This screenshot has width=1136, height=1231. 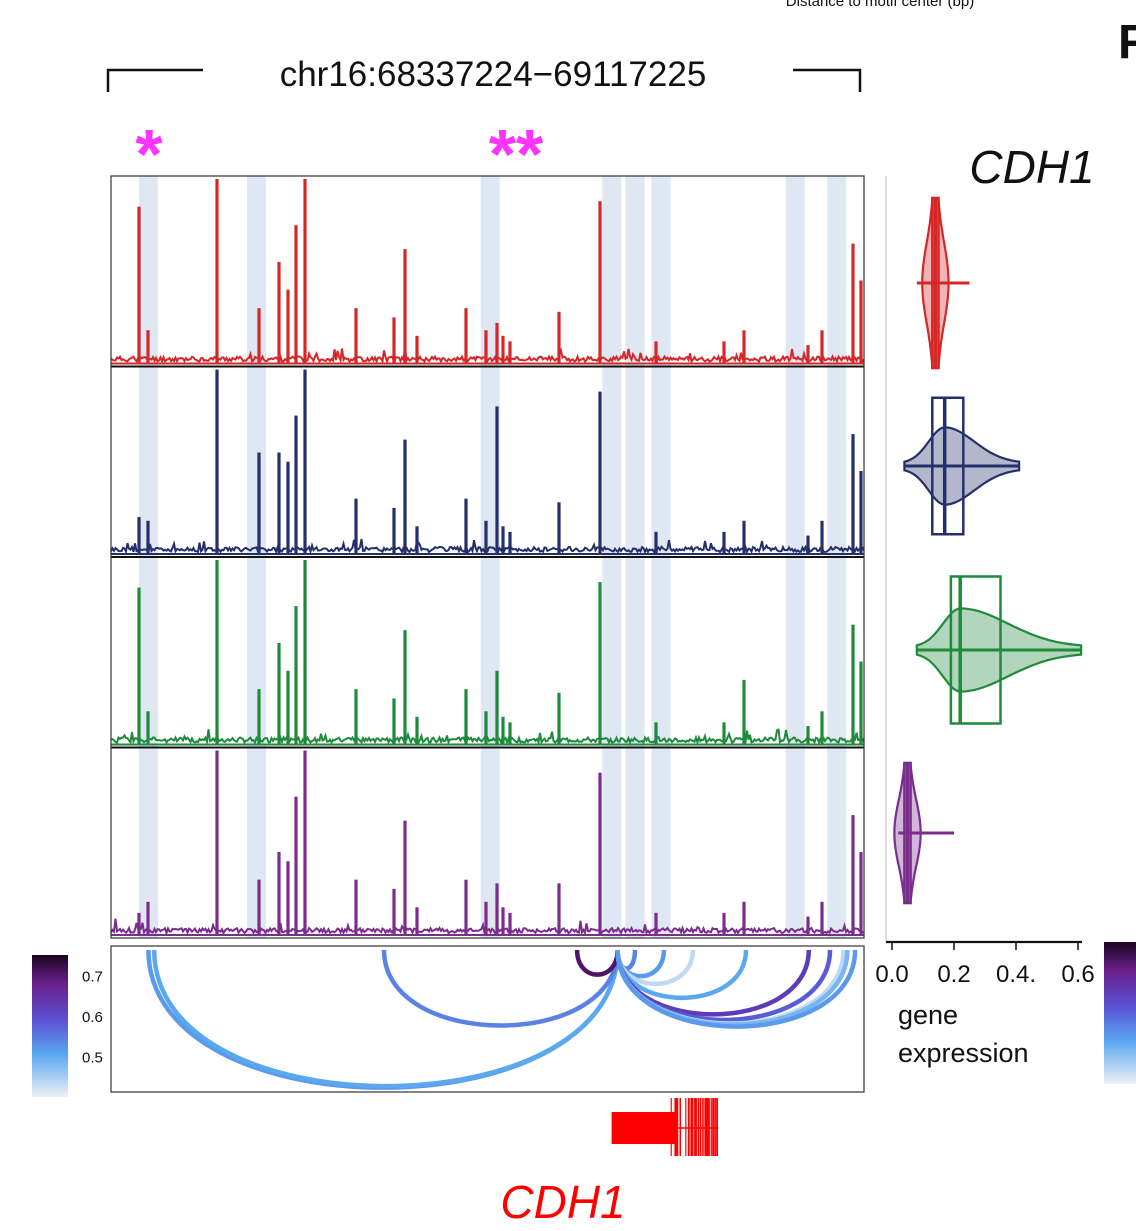 I want to click on x-tick-label: 0.2, so click(x=953, y=974).